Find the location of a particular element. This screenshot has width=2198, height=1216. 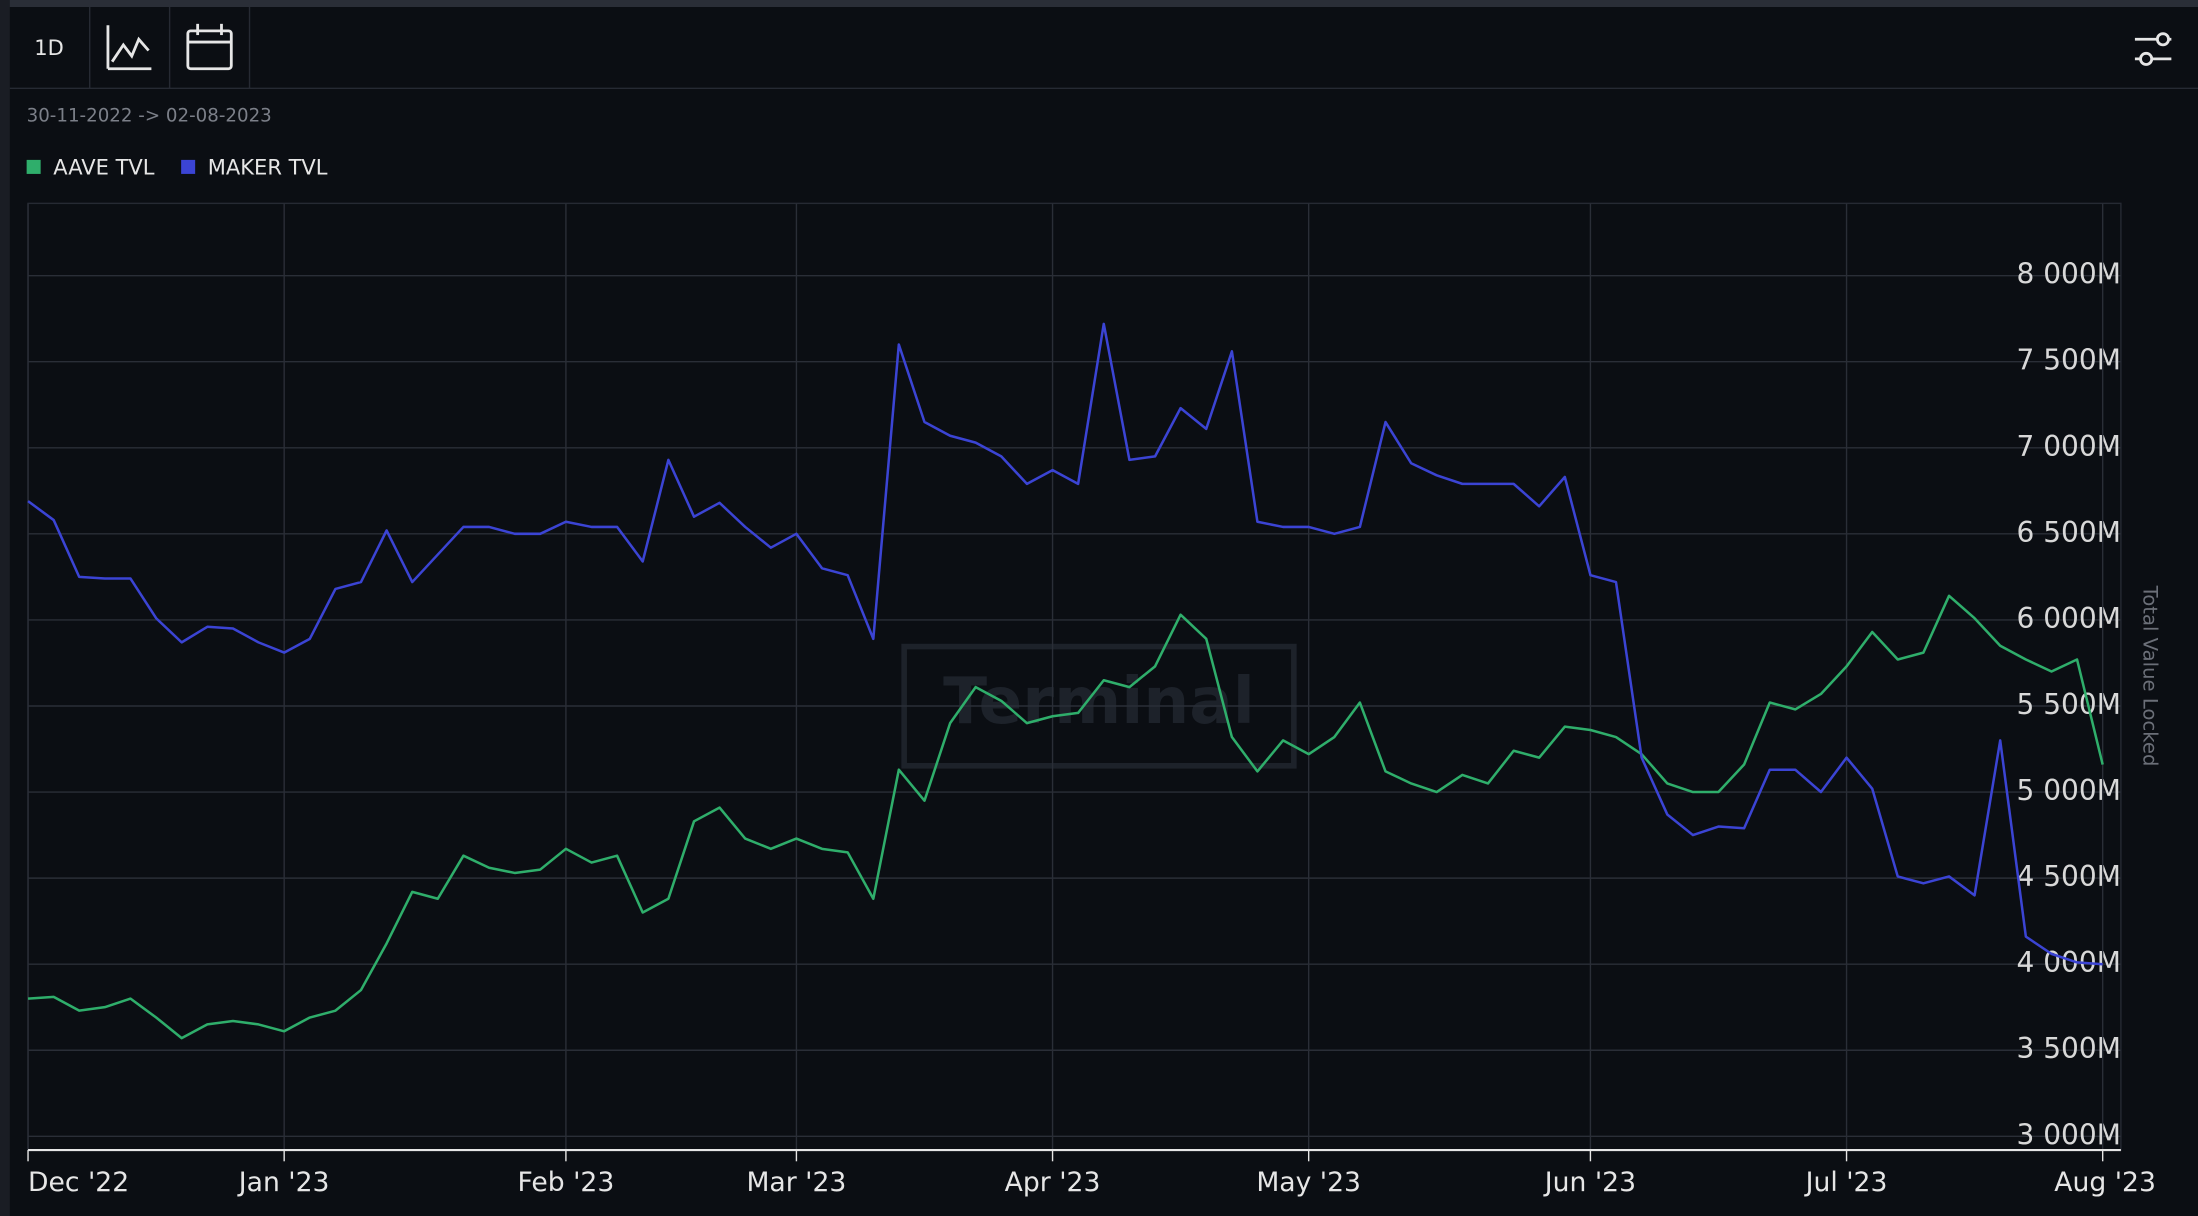

y-tick-label: 6 500M is located at coordinates (2068, 532).